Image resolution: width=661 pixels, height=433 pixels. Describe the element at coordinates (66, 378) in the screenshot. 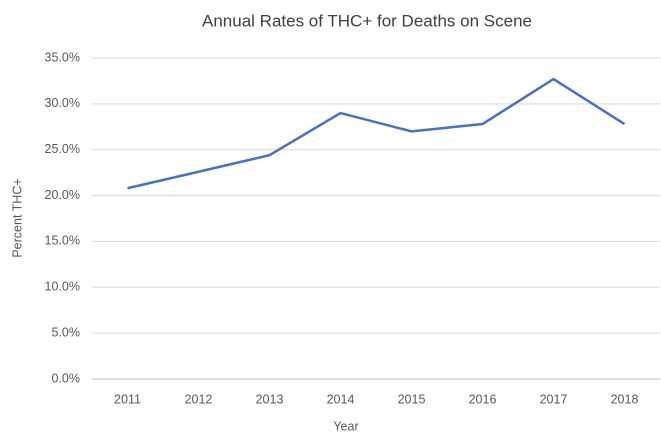

I see `y-tick-label: 0.0%` at that location.